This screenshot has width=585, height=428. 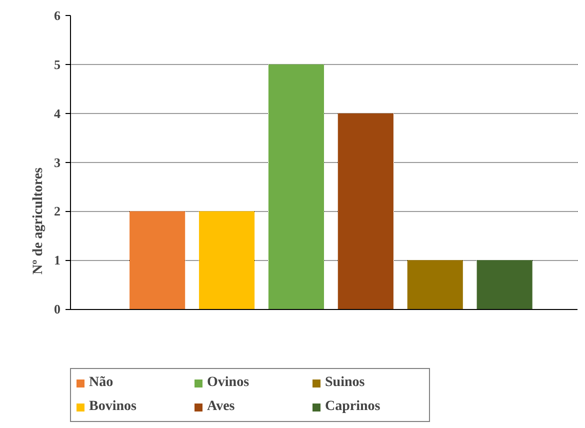 What do you see at coordinates (101, 383) in the screenshot?
I see `legend-label: Não` at bounding box center [101, 383].